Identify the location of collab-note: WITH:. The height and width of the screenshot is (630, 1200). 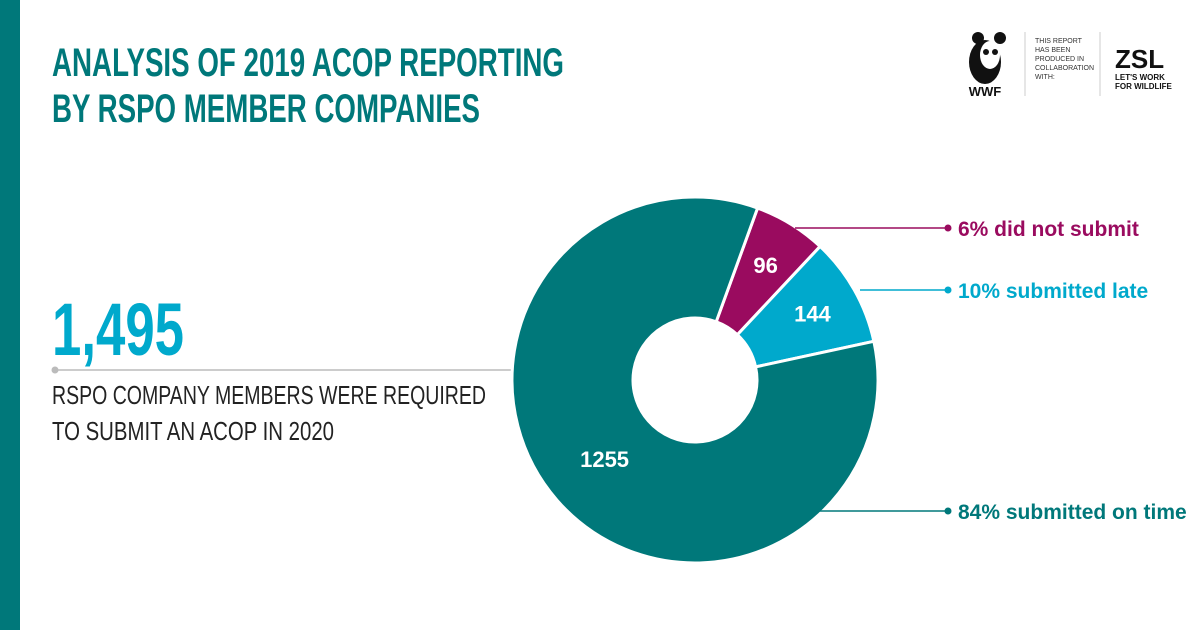
(1045, 77).